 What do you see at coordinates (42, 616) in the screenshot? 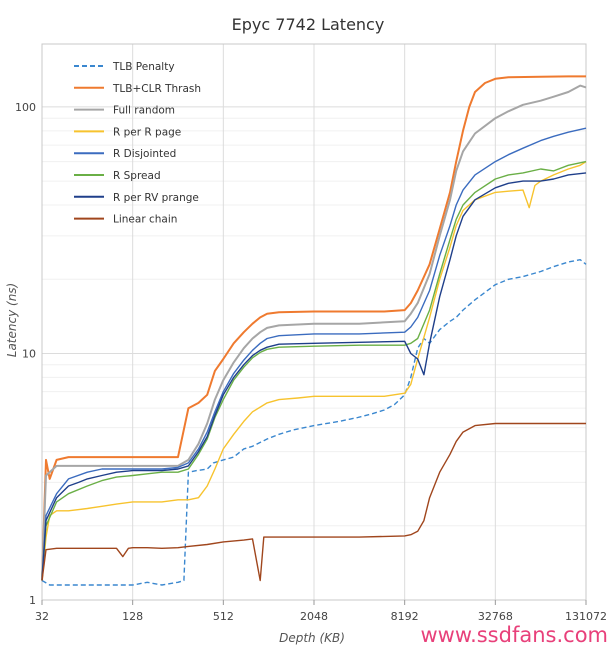
I see `x-tick-label: 32` at bounding box center [42, 616].